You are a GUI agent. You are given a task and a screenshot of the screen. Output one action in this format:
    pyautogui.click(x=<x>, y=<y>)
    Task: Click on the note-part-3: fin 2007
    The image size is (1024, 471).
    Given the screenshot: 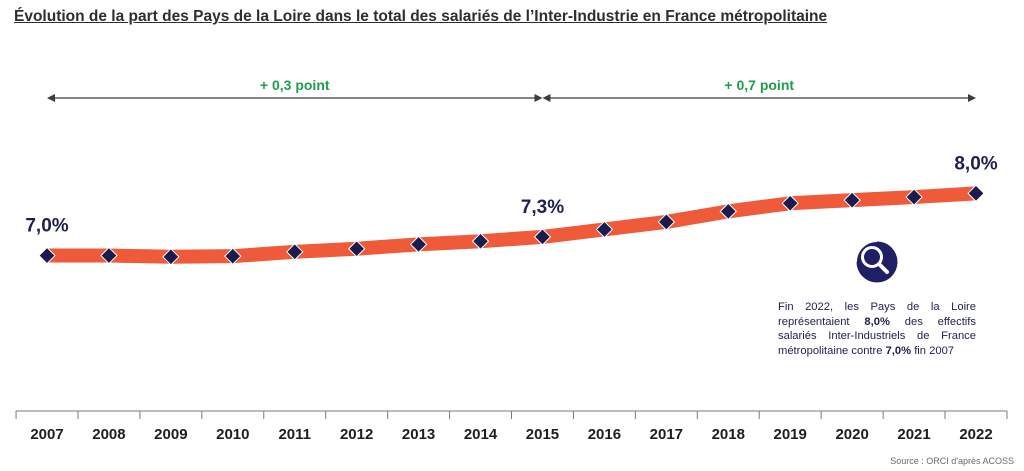 What is the action you would take?
    pyautogui.click(x=933, y=350)
    